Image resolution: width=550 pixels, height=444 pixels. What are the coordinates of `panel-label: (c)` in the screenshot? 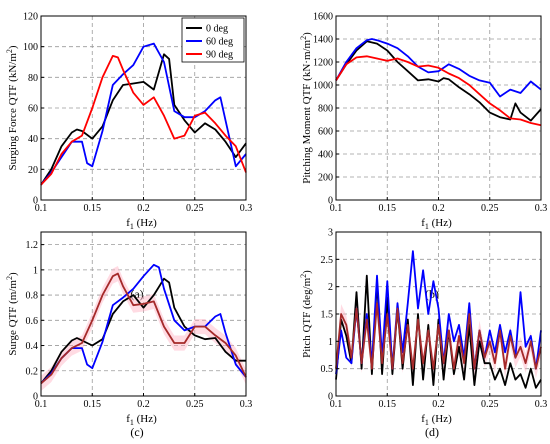 It's located at (136, 432).